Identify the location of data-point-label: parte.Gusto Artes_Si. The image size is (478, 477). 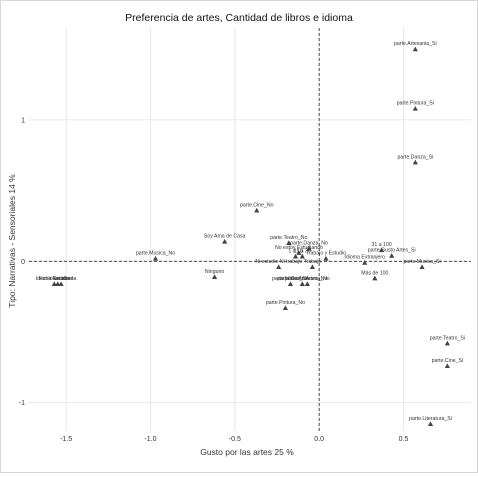
(392, 251).